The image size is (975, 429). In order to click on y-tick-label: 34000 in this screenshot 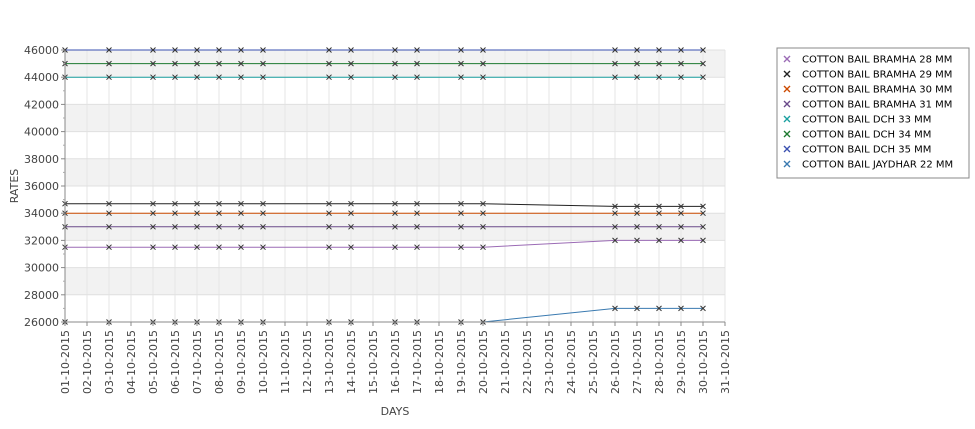, I will do `click(41, 213)`.